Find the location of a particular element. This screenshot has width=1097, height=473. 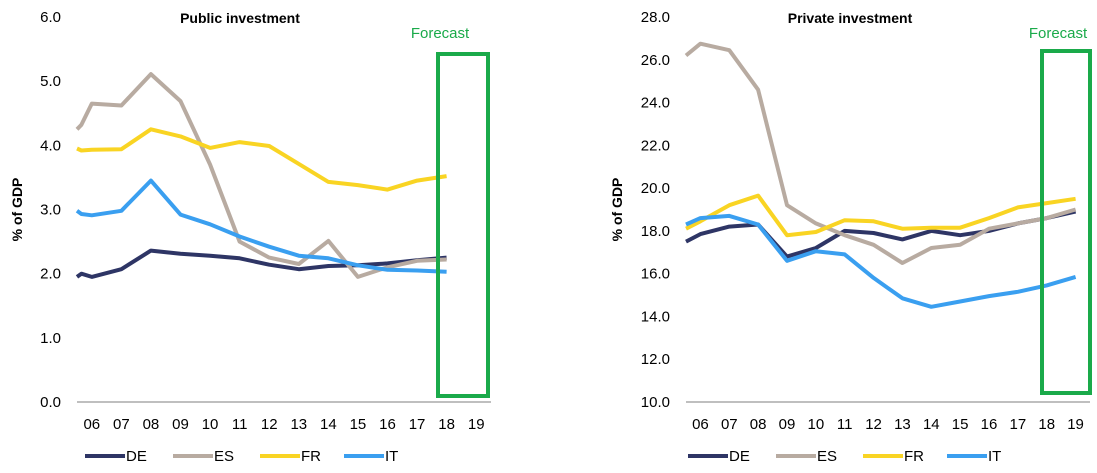

y-tick-label: 26.0 is located at coordinates (655, 60).